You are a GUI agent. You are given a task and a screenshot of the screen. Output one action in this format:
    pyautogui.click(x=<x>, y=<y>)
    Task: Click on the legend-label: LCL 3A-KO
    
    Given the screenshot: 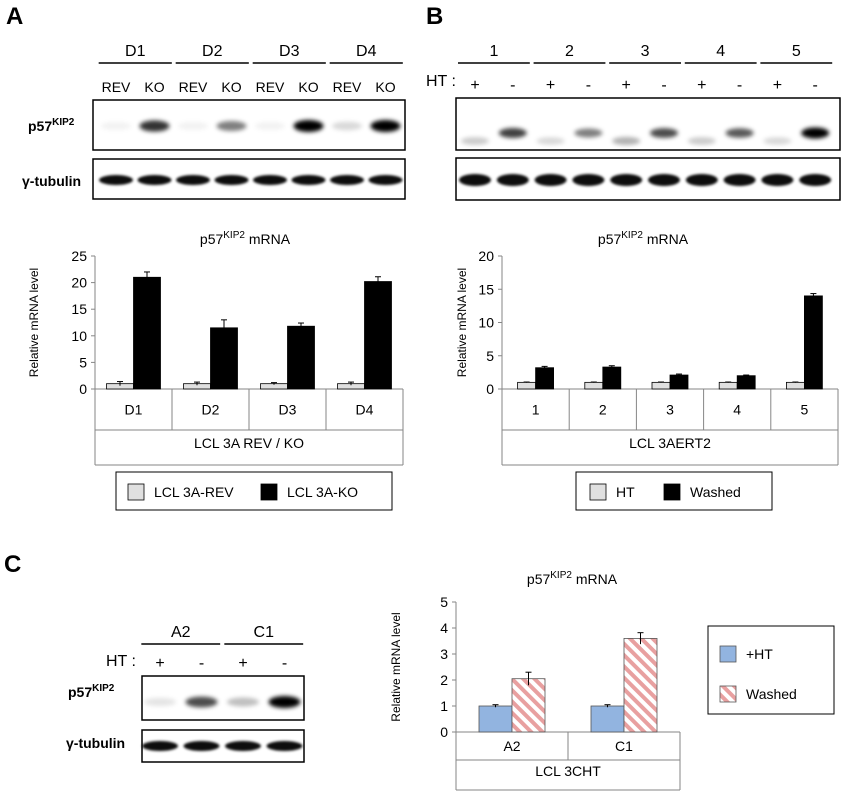 What is the action you would take?
    pyautogui.click(x=322, y=492)
    